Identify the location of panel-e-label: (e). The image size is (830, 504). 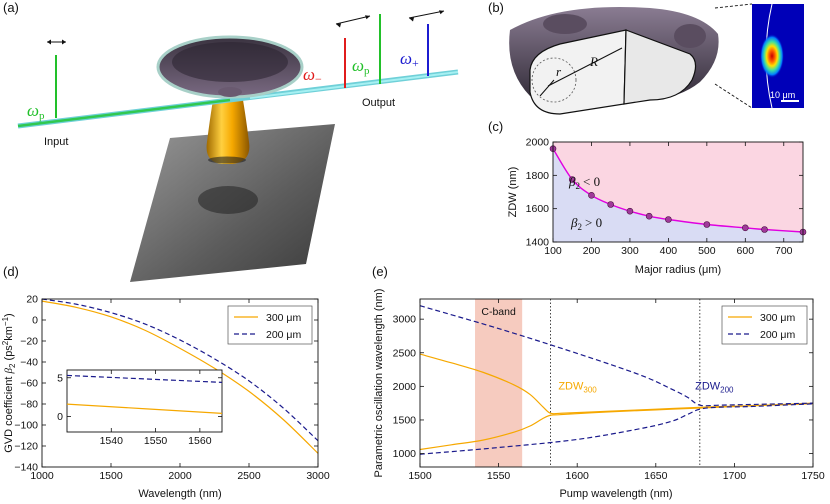
(380, 271).